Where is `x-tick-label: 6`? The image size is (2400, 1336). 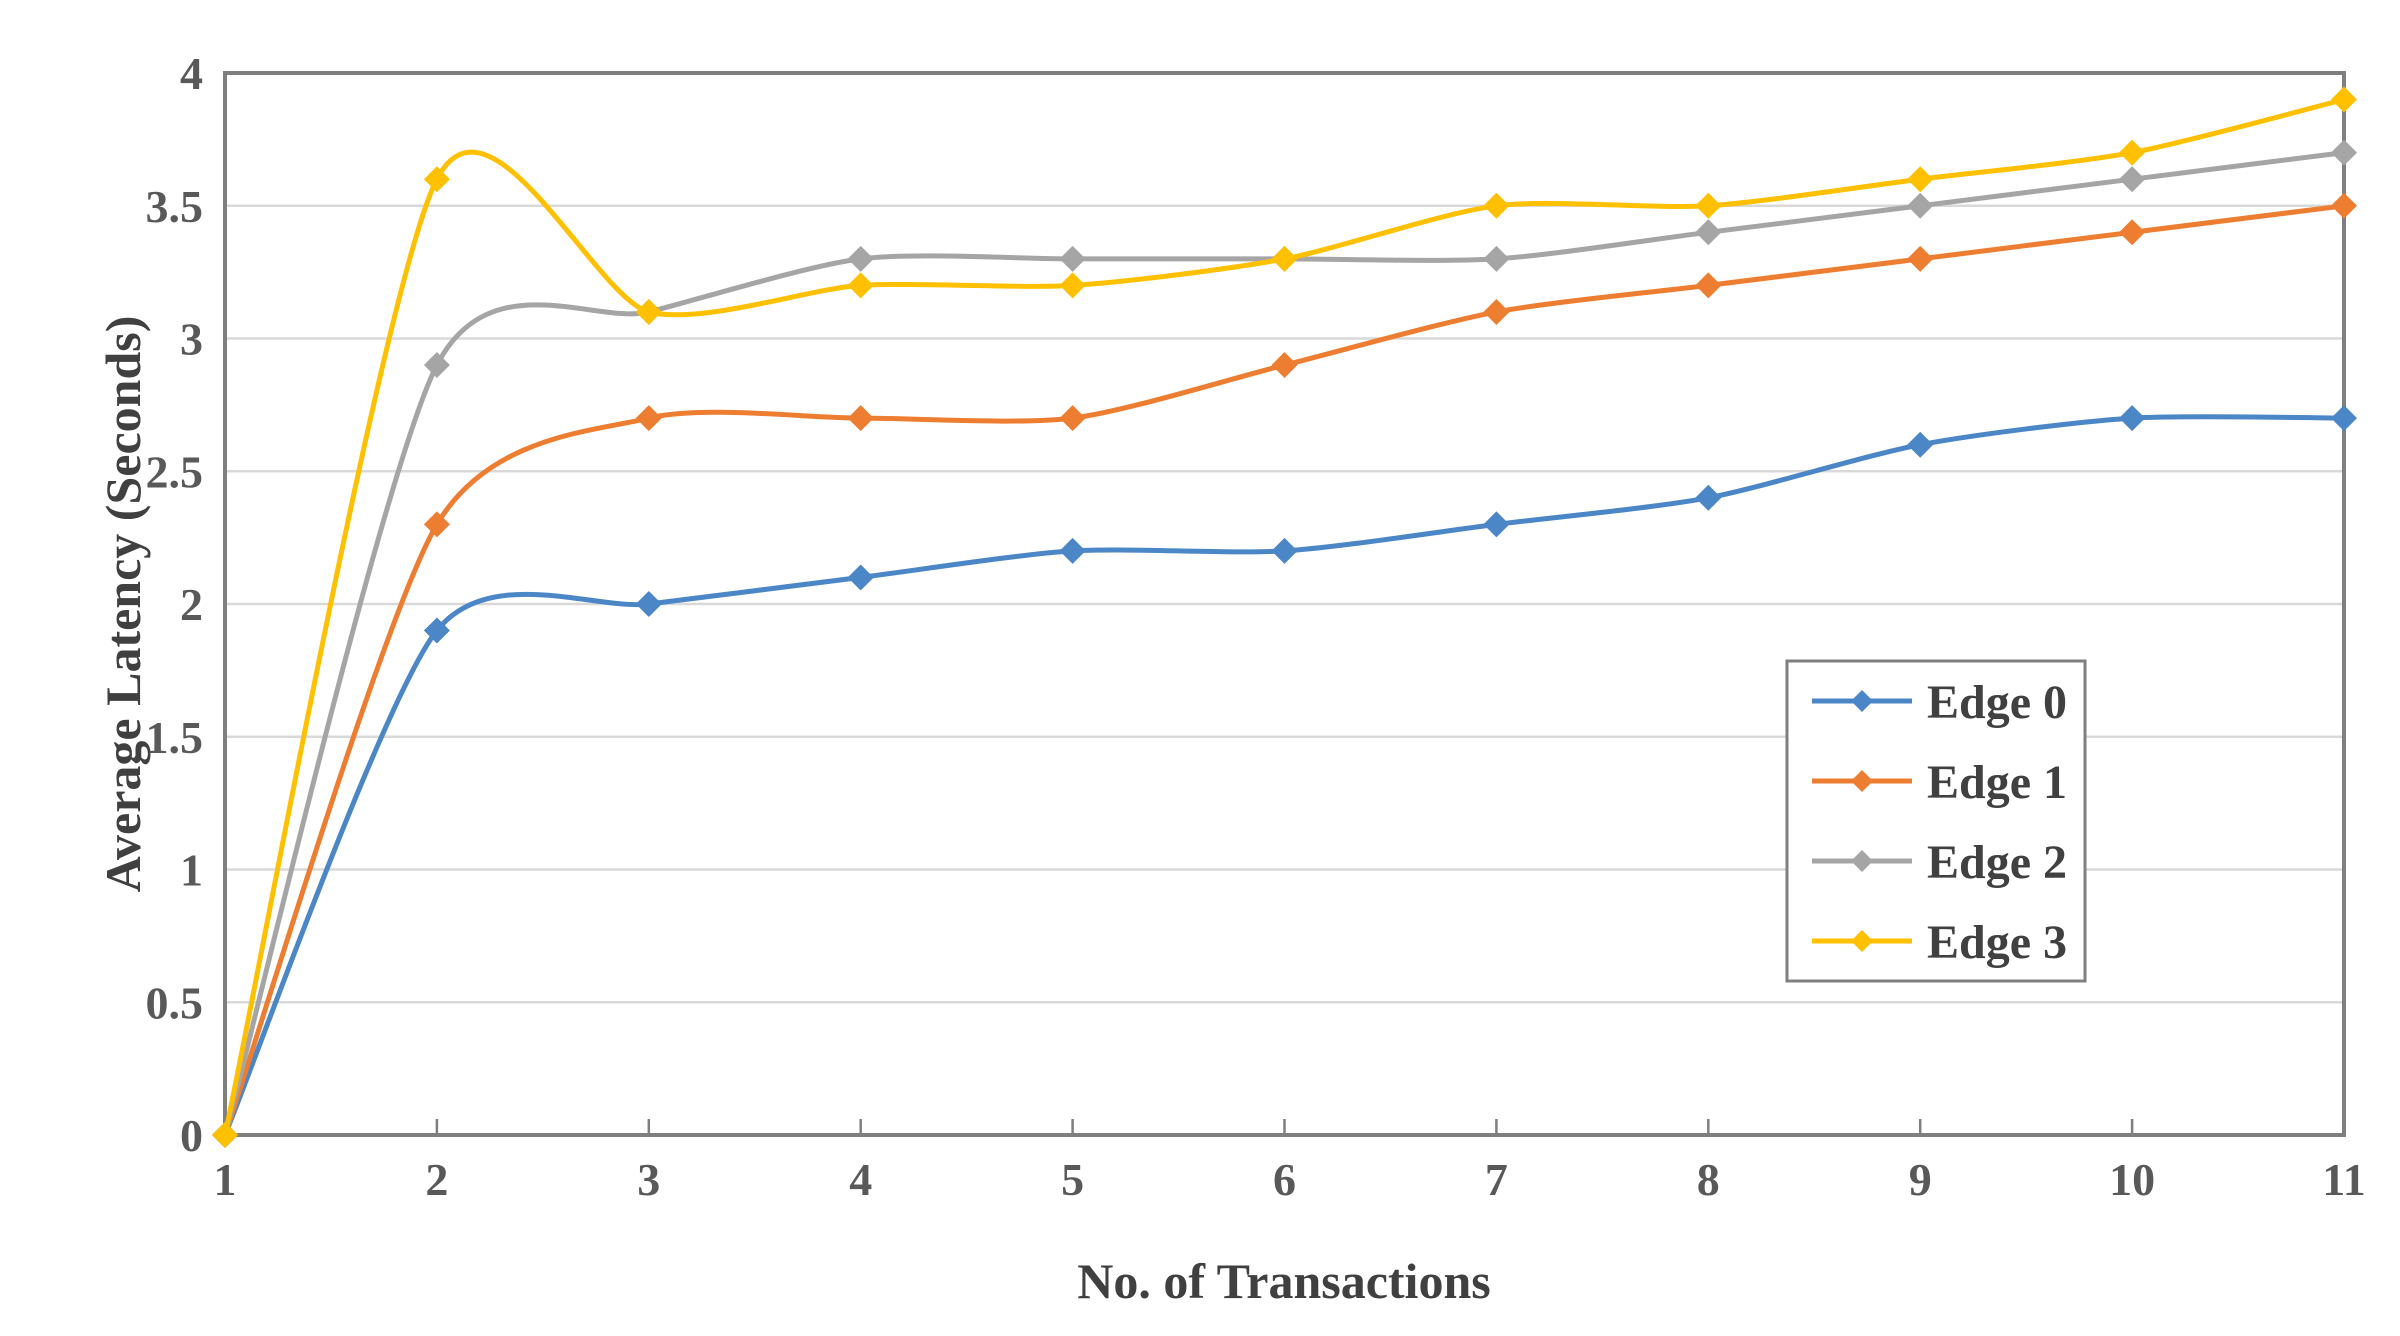
x-tick-label: 6 is located at coordinates (1284, 1179).